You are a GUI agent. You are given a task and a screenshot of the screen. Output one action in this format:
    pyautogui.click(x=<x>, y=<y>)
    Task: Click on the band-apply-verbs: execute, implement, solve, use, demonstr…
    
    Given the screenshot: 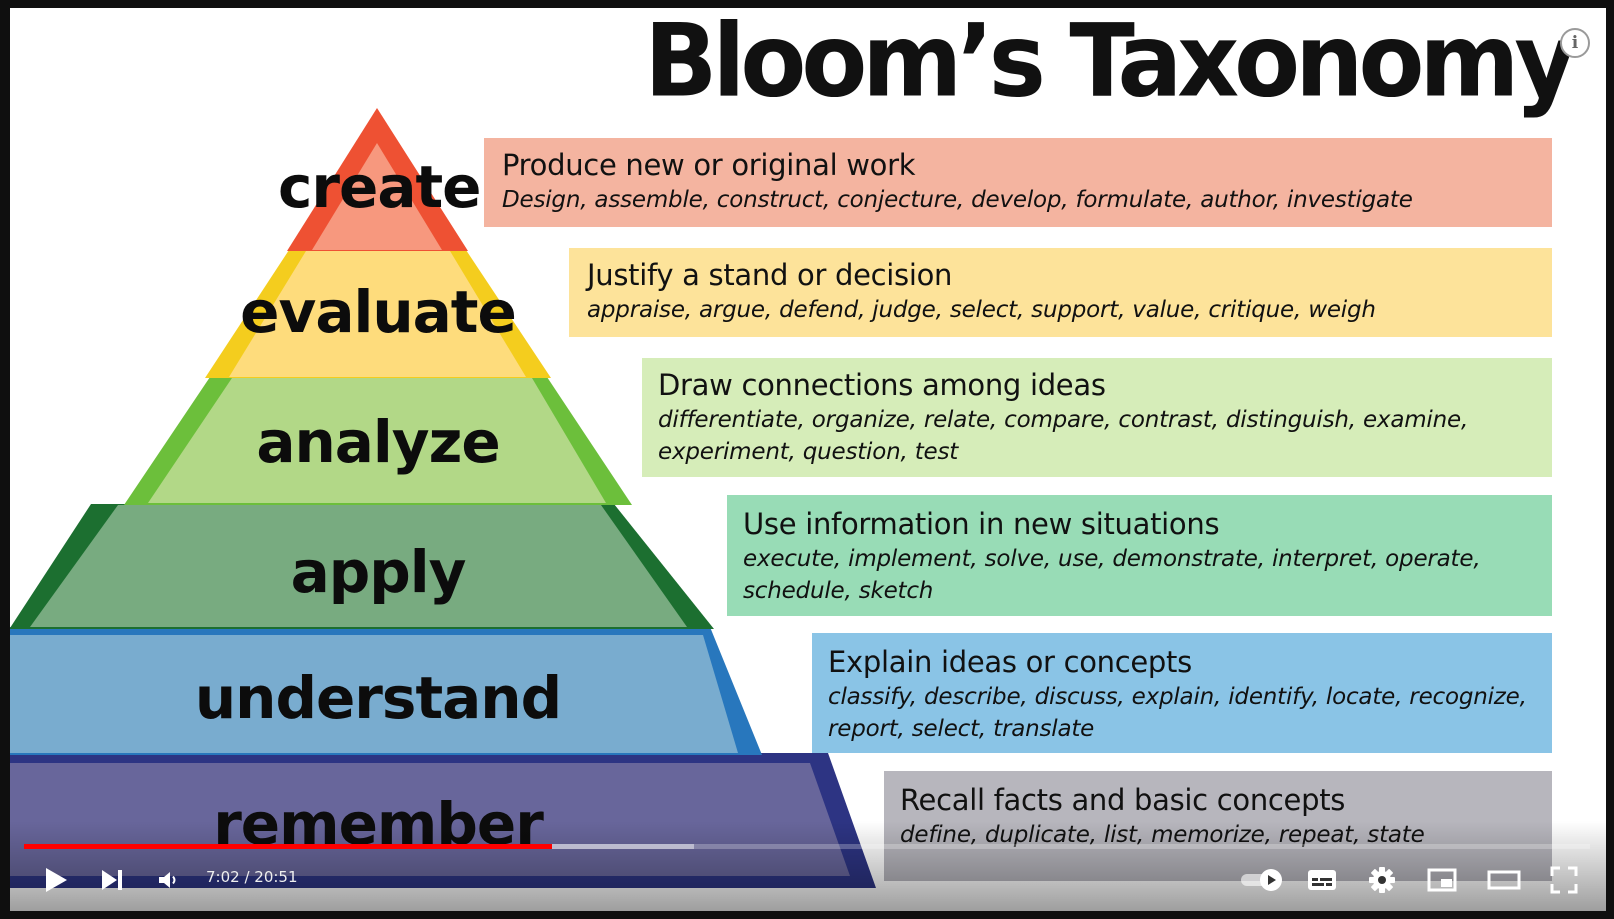 What is the action you would take?
    pyautogui.click(x=1112, y=575)
    